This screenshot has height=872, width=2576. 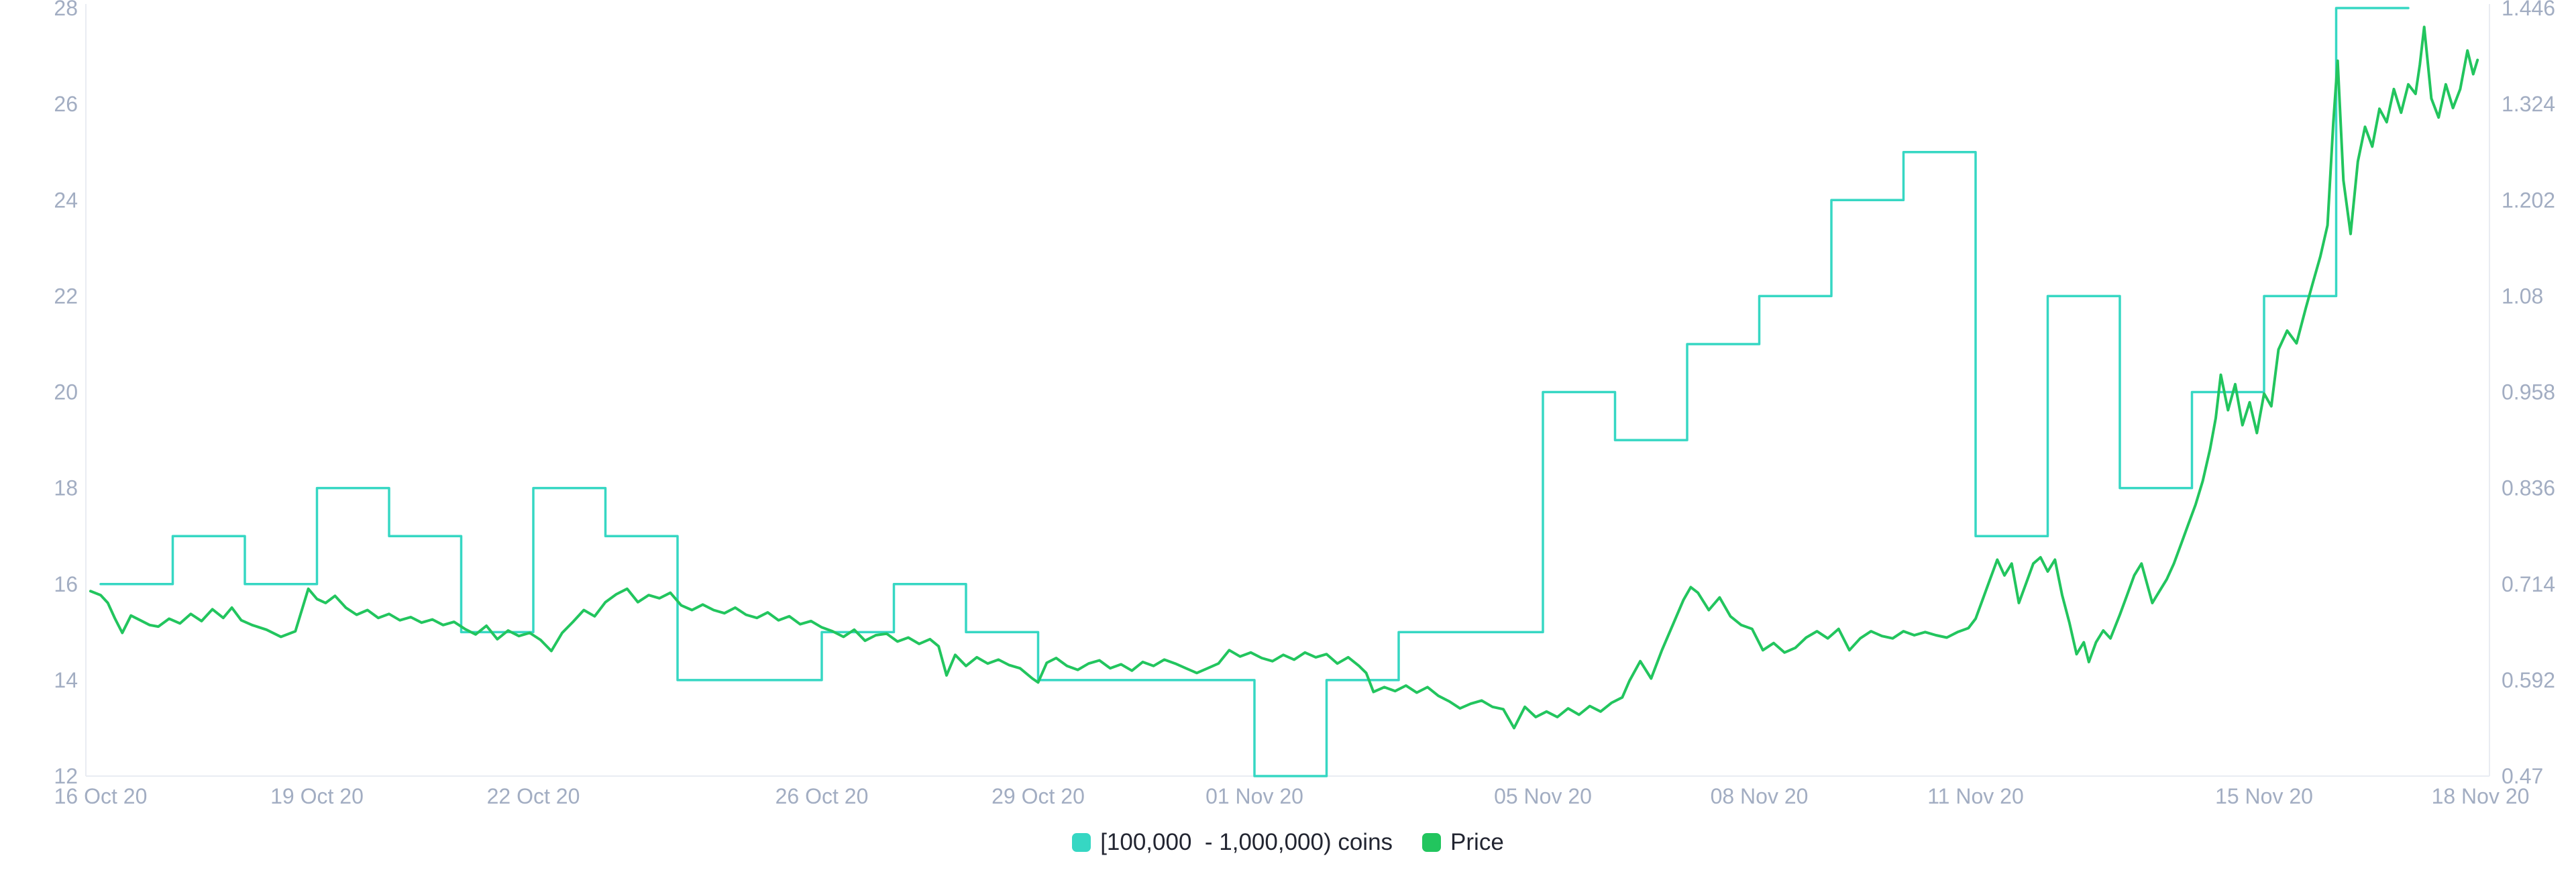 What do you see at coordinates (66, 104) in the screenshot?
I see `y-axis-left-tick-label: 26` at bounding box center [66, 104].